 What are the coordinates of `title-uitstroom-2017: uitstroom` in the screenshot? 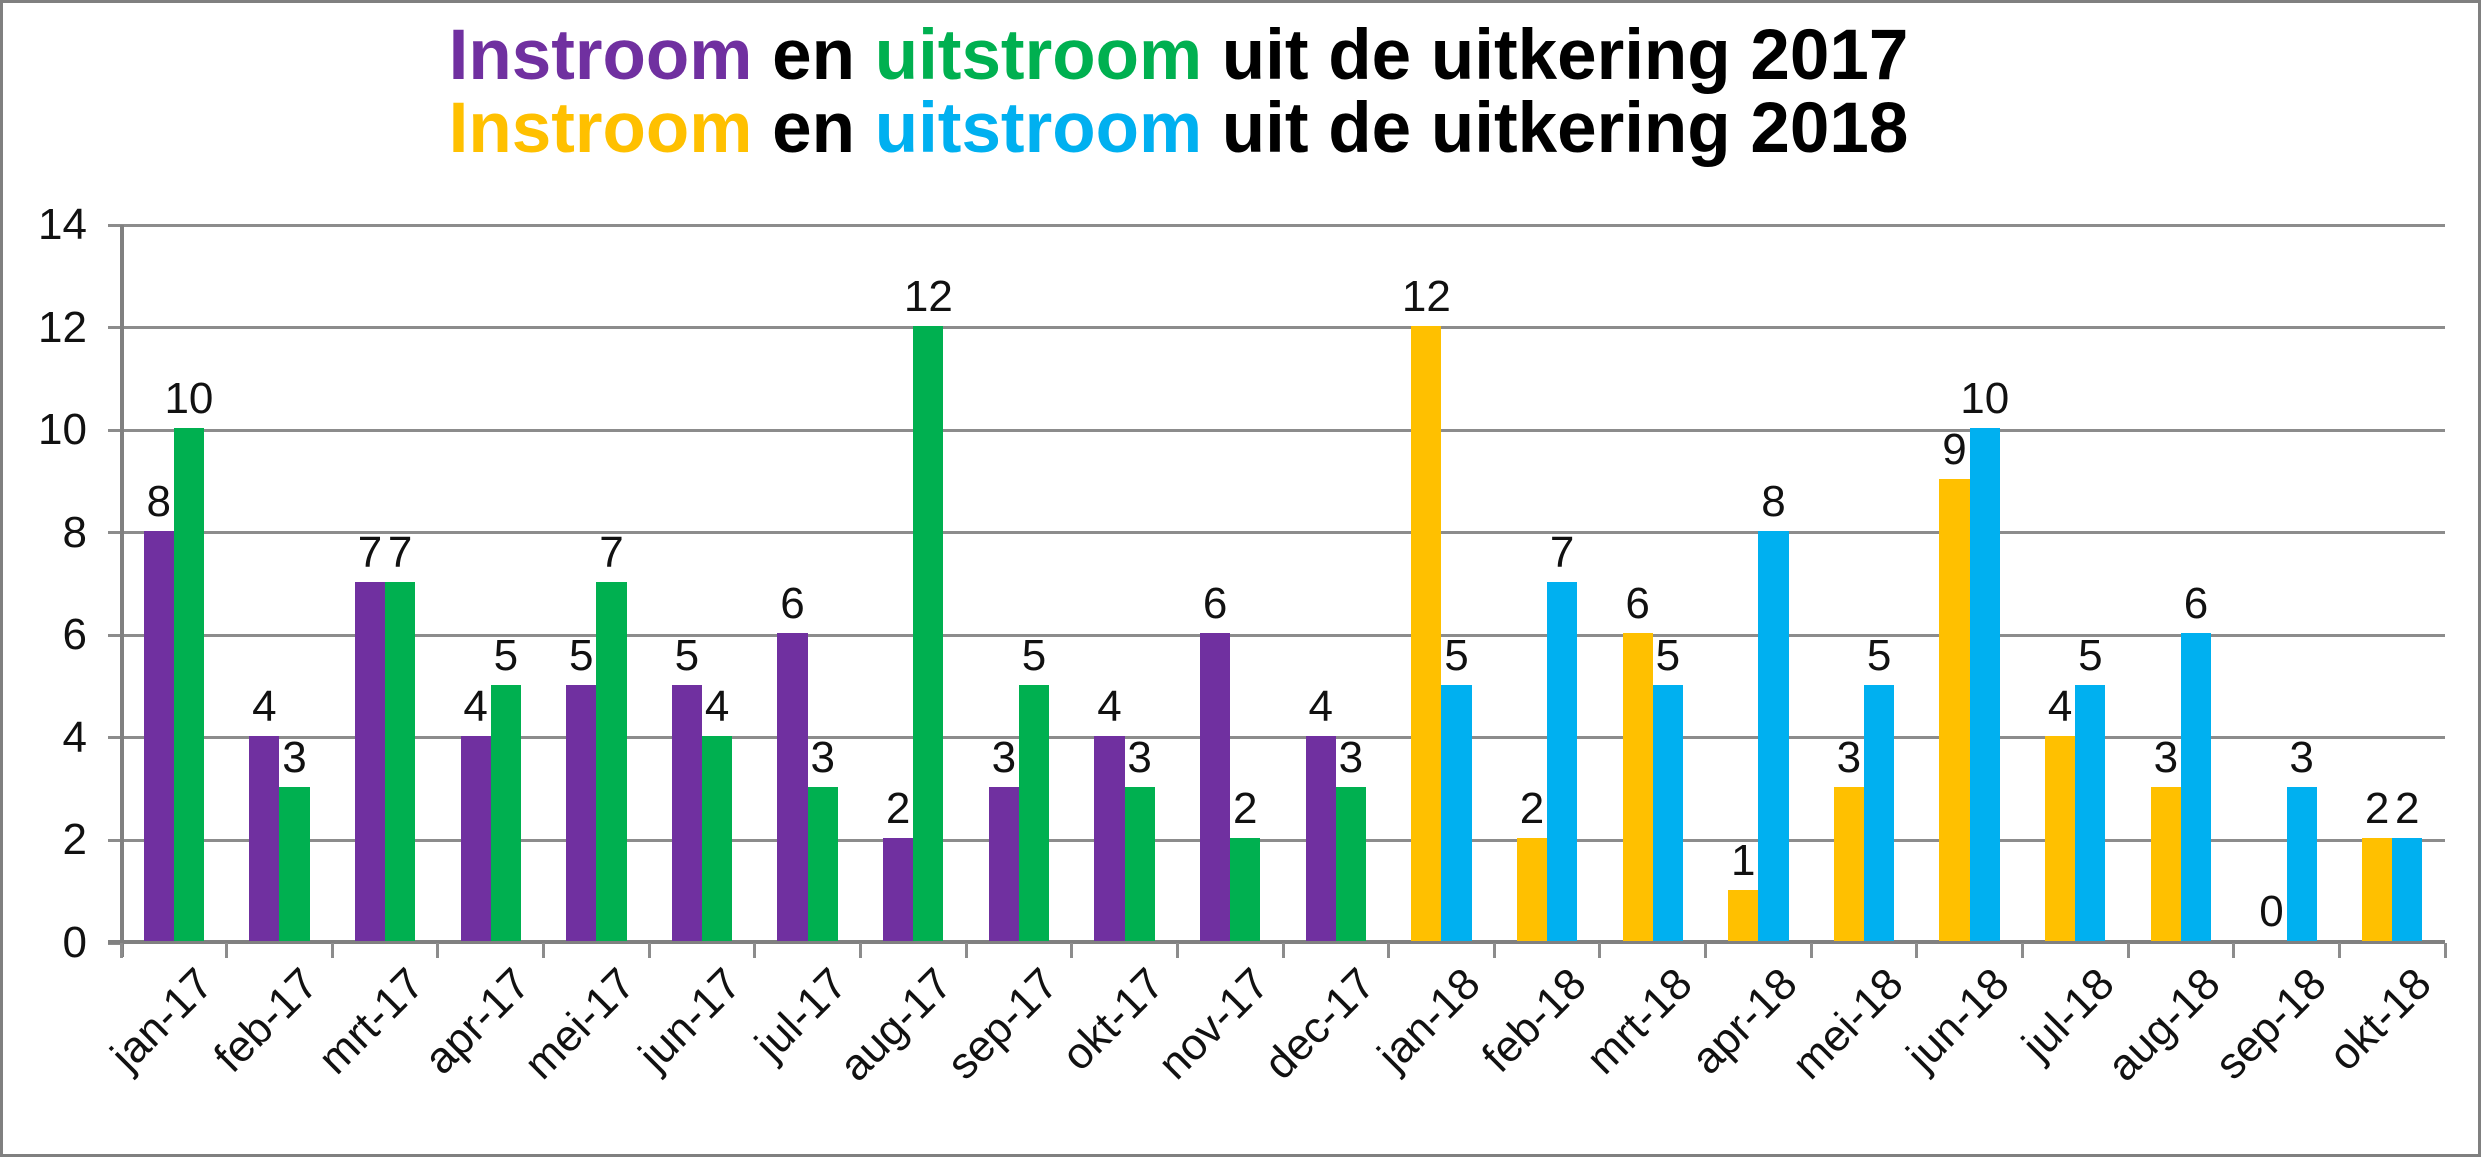 It's located at (1038, 55).